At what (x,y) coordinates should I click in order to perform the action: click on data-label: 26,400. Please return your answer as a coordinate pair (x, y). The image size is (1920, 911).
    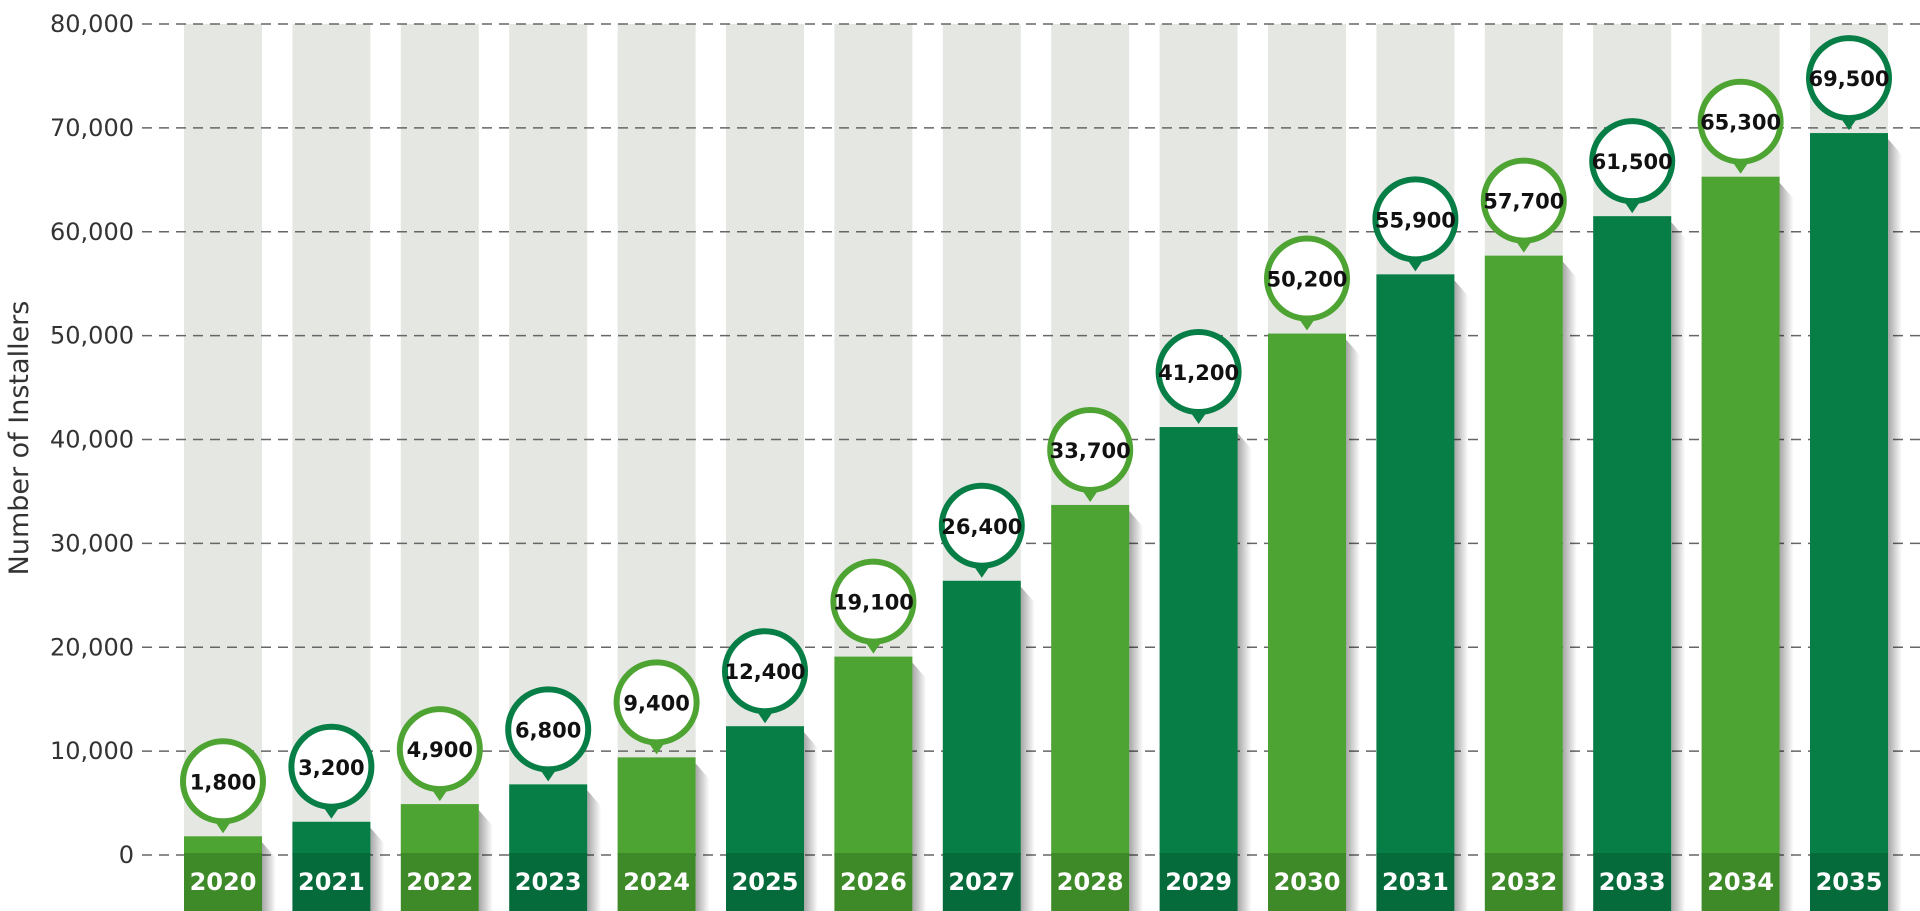
    Looking at the image, I should click on (981, 527).